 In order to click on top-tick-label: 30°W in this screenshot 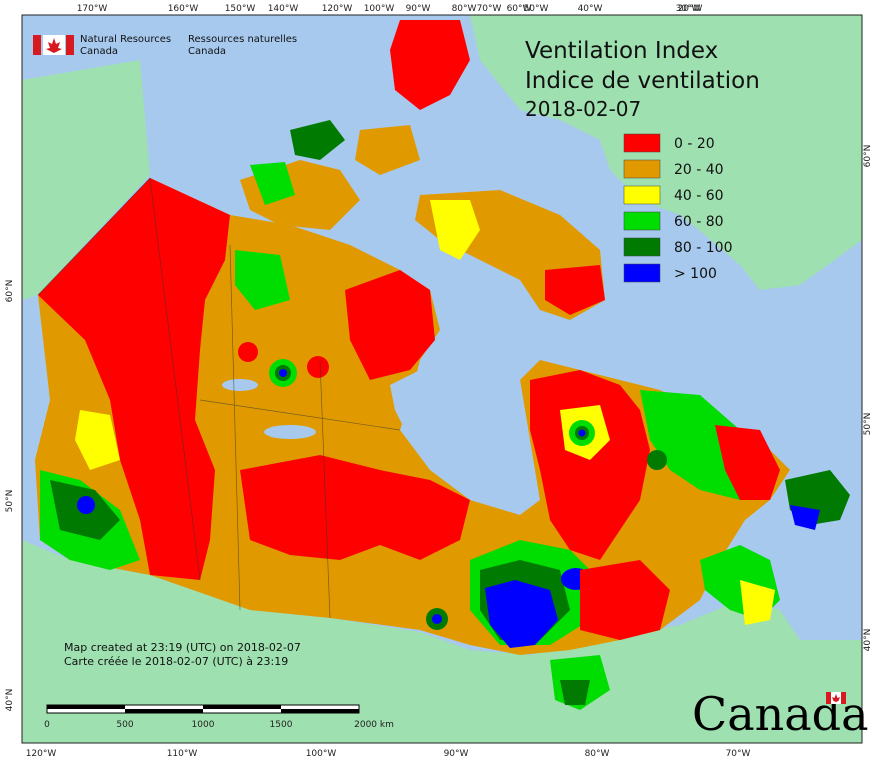, I will do `click(688, 9)`.